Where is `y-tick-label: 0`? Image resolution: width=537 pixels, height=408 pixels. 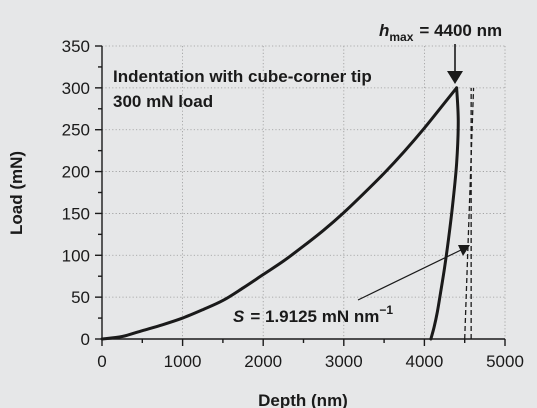 y-tick-label: 0 is located at coordinates (85, 339).